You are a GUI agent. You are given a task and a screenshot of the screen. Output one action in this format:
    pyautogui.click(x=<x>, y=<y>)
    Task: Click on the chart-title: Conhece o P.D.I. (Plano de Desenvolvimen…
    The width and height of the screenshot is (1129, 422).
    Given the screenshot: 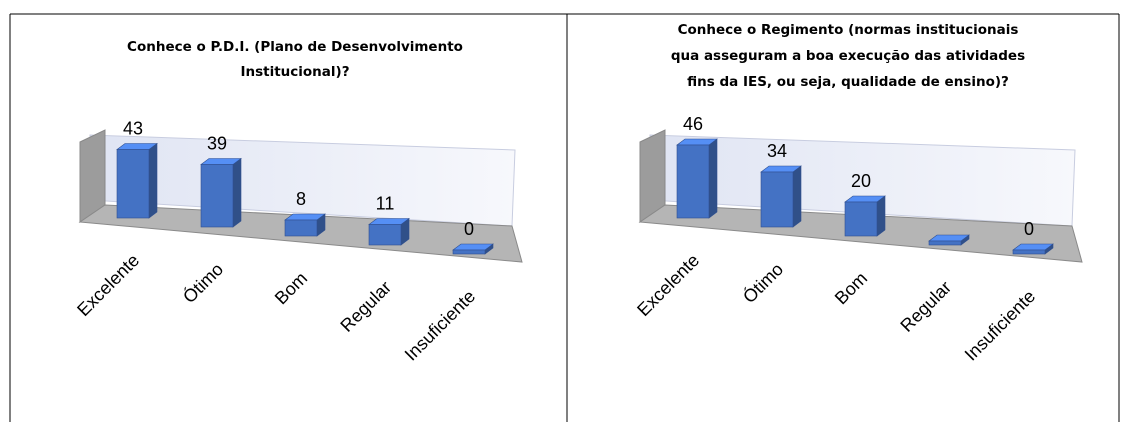 What is the action you would take?
    pyautogui.click(x=295, y=47)
    